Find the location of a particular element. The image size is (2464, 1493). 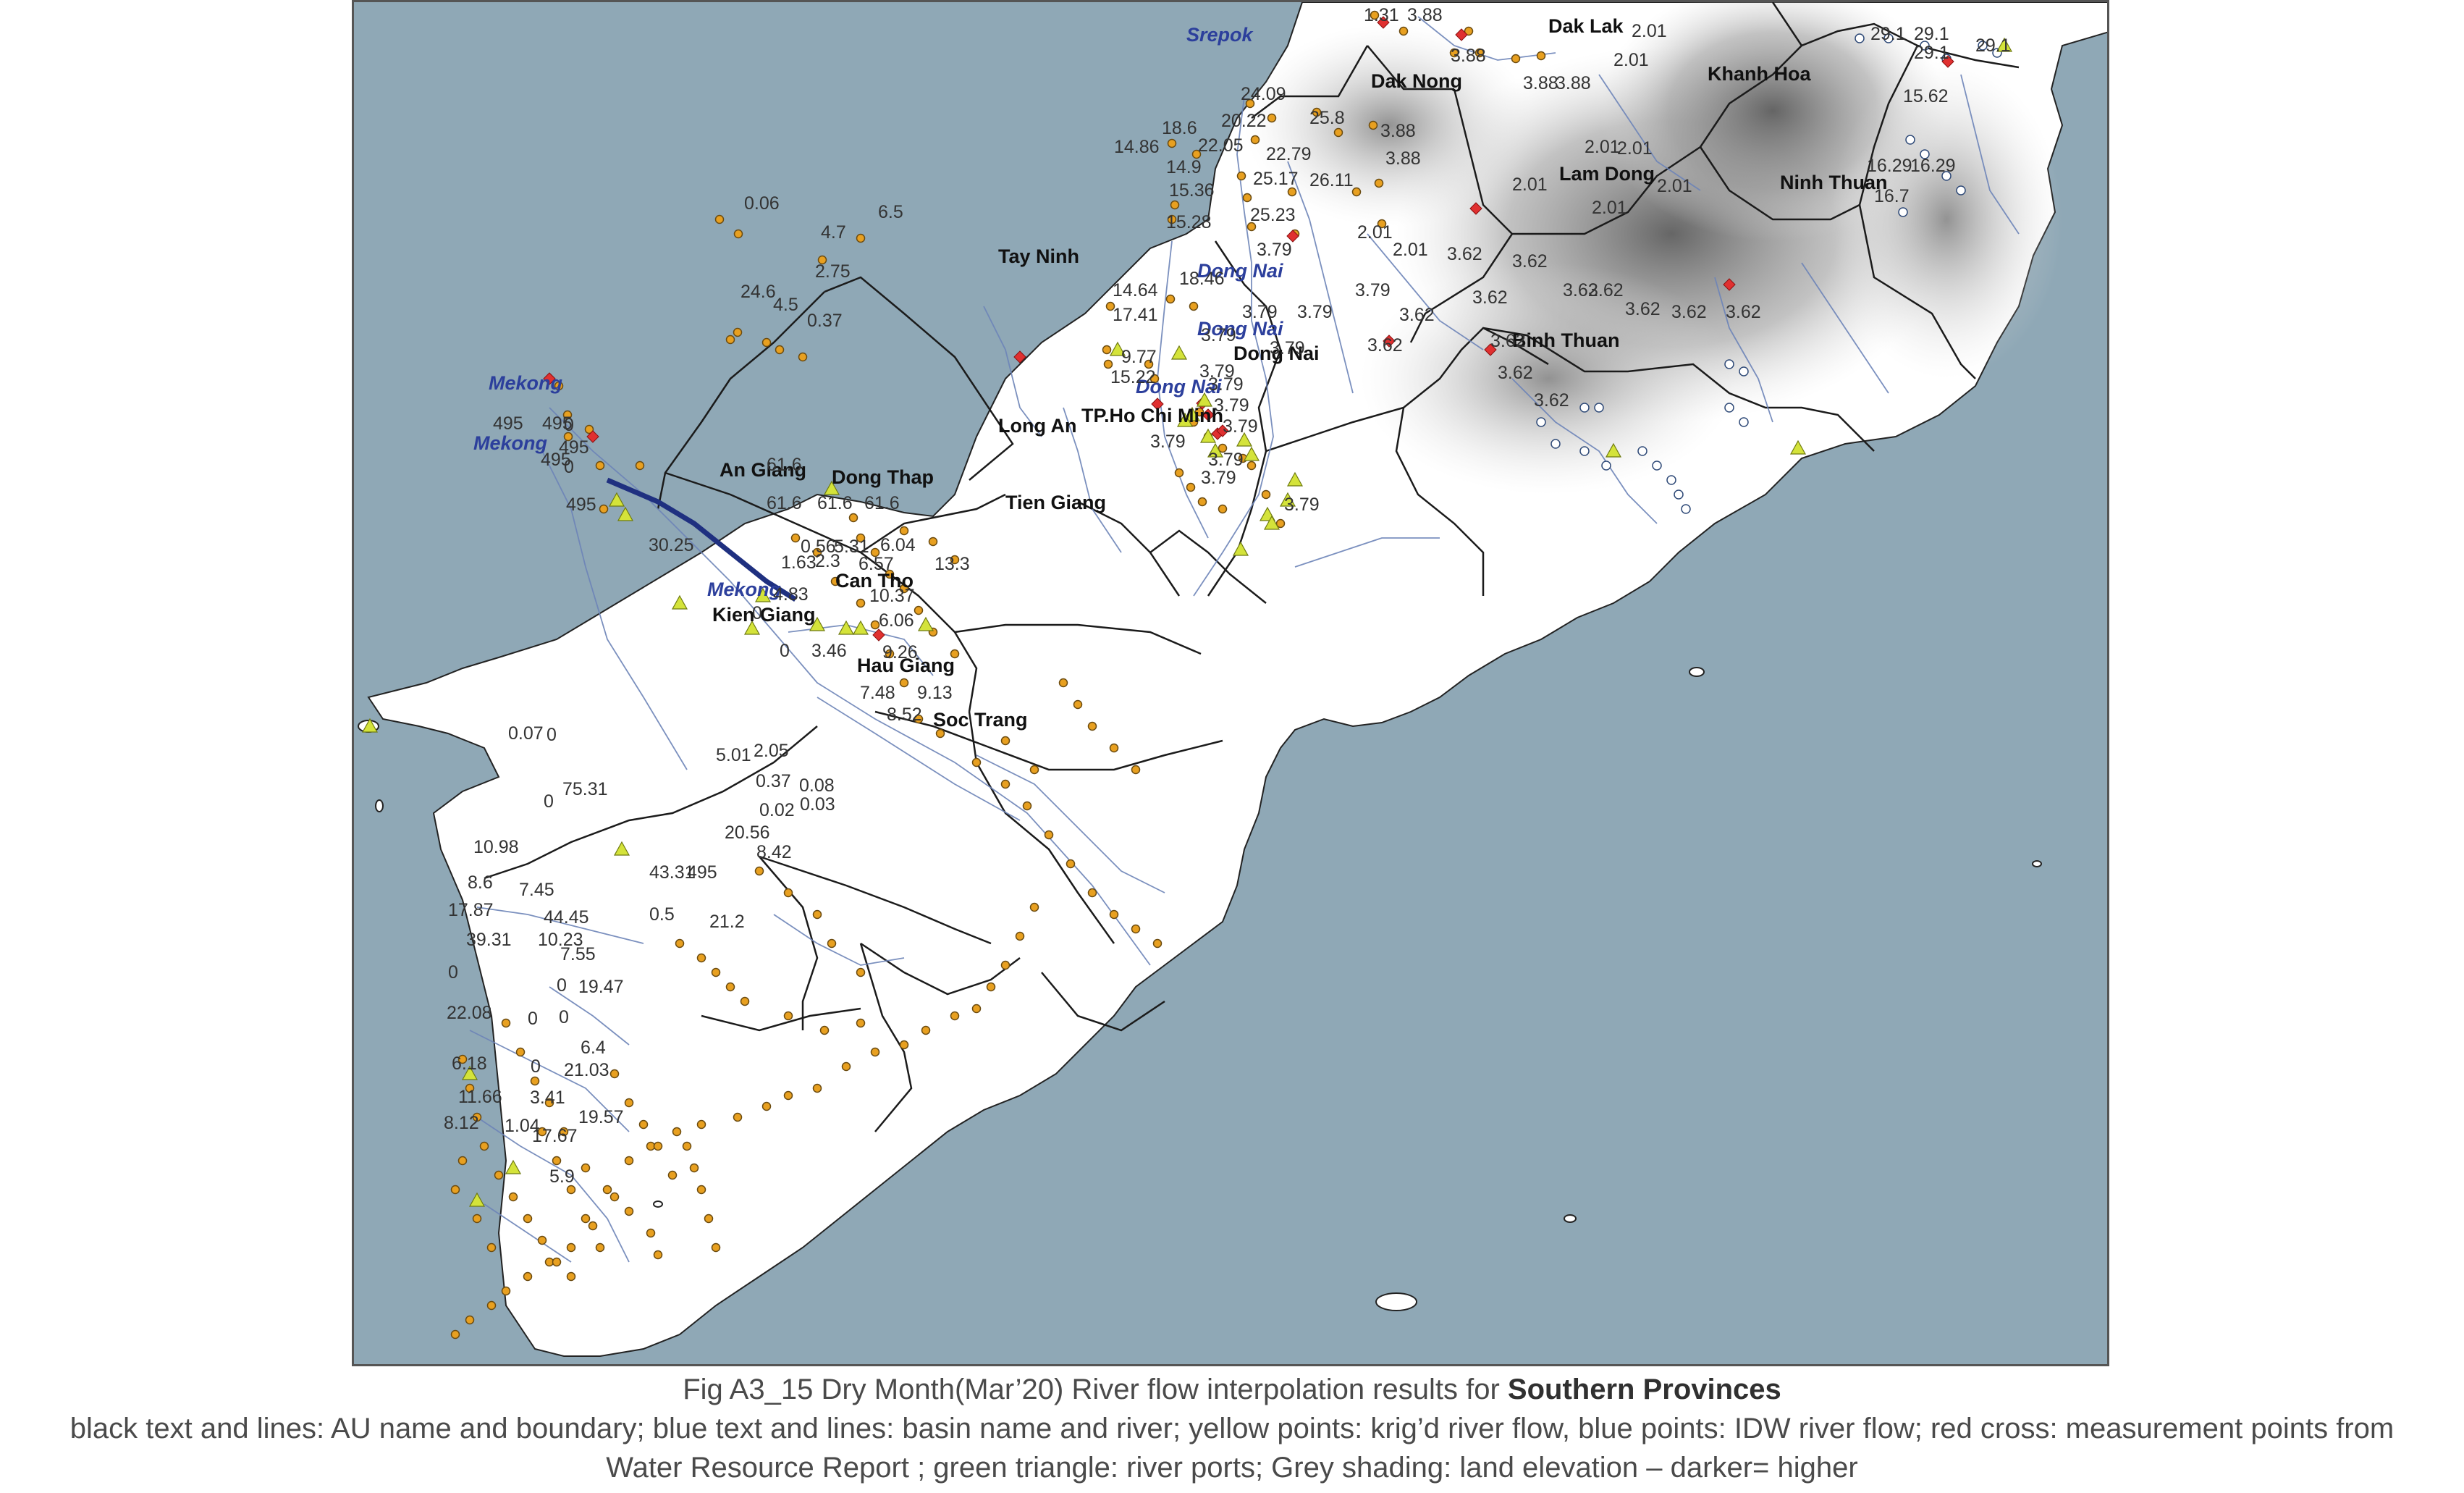

province-label: Dong Nai is located at coordinates (1276, 353).